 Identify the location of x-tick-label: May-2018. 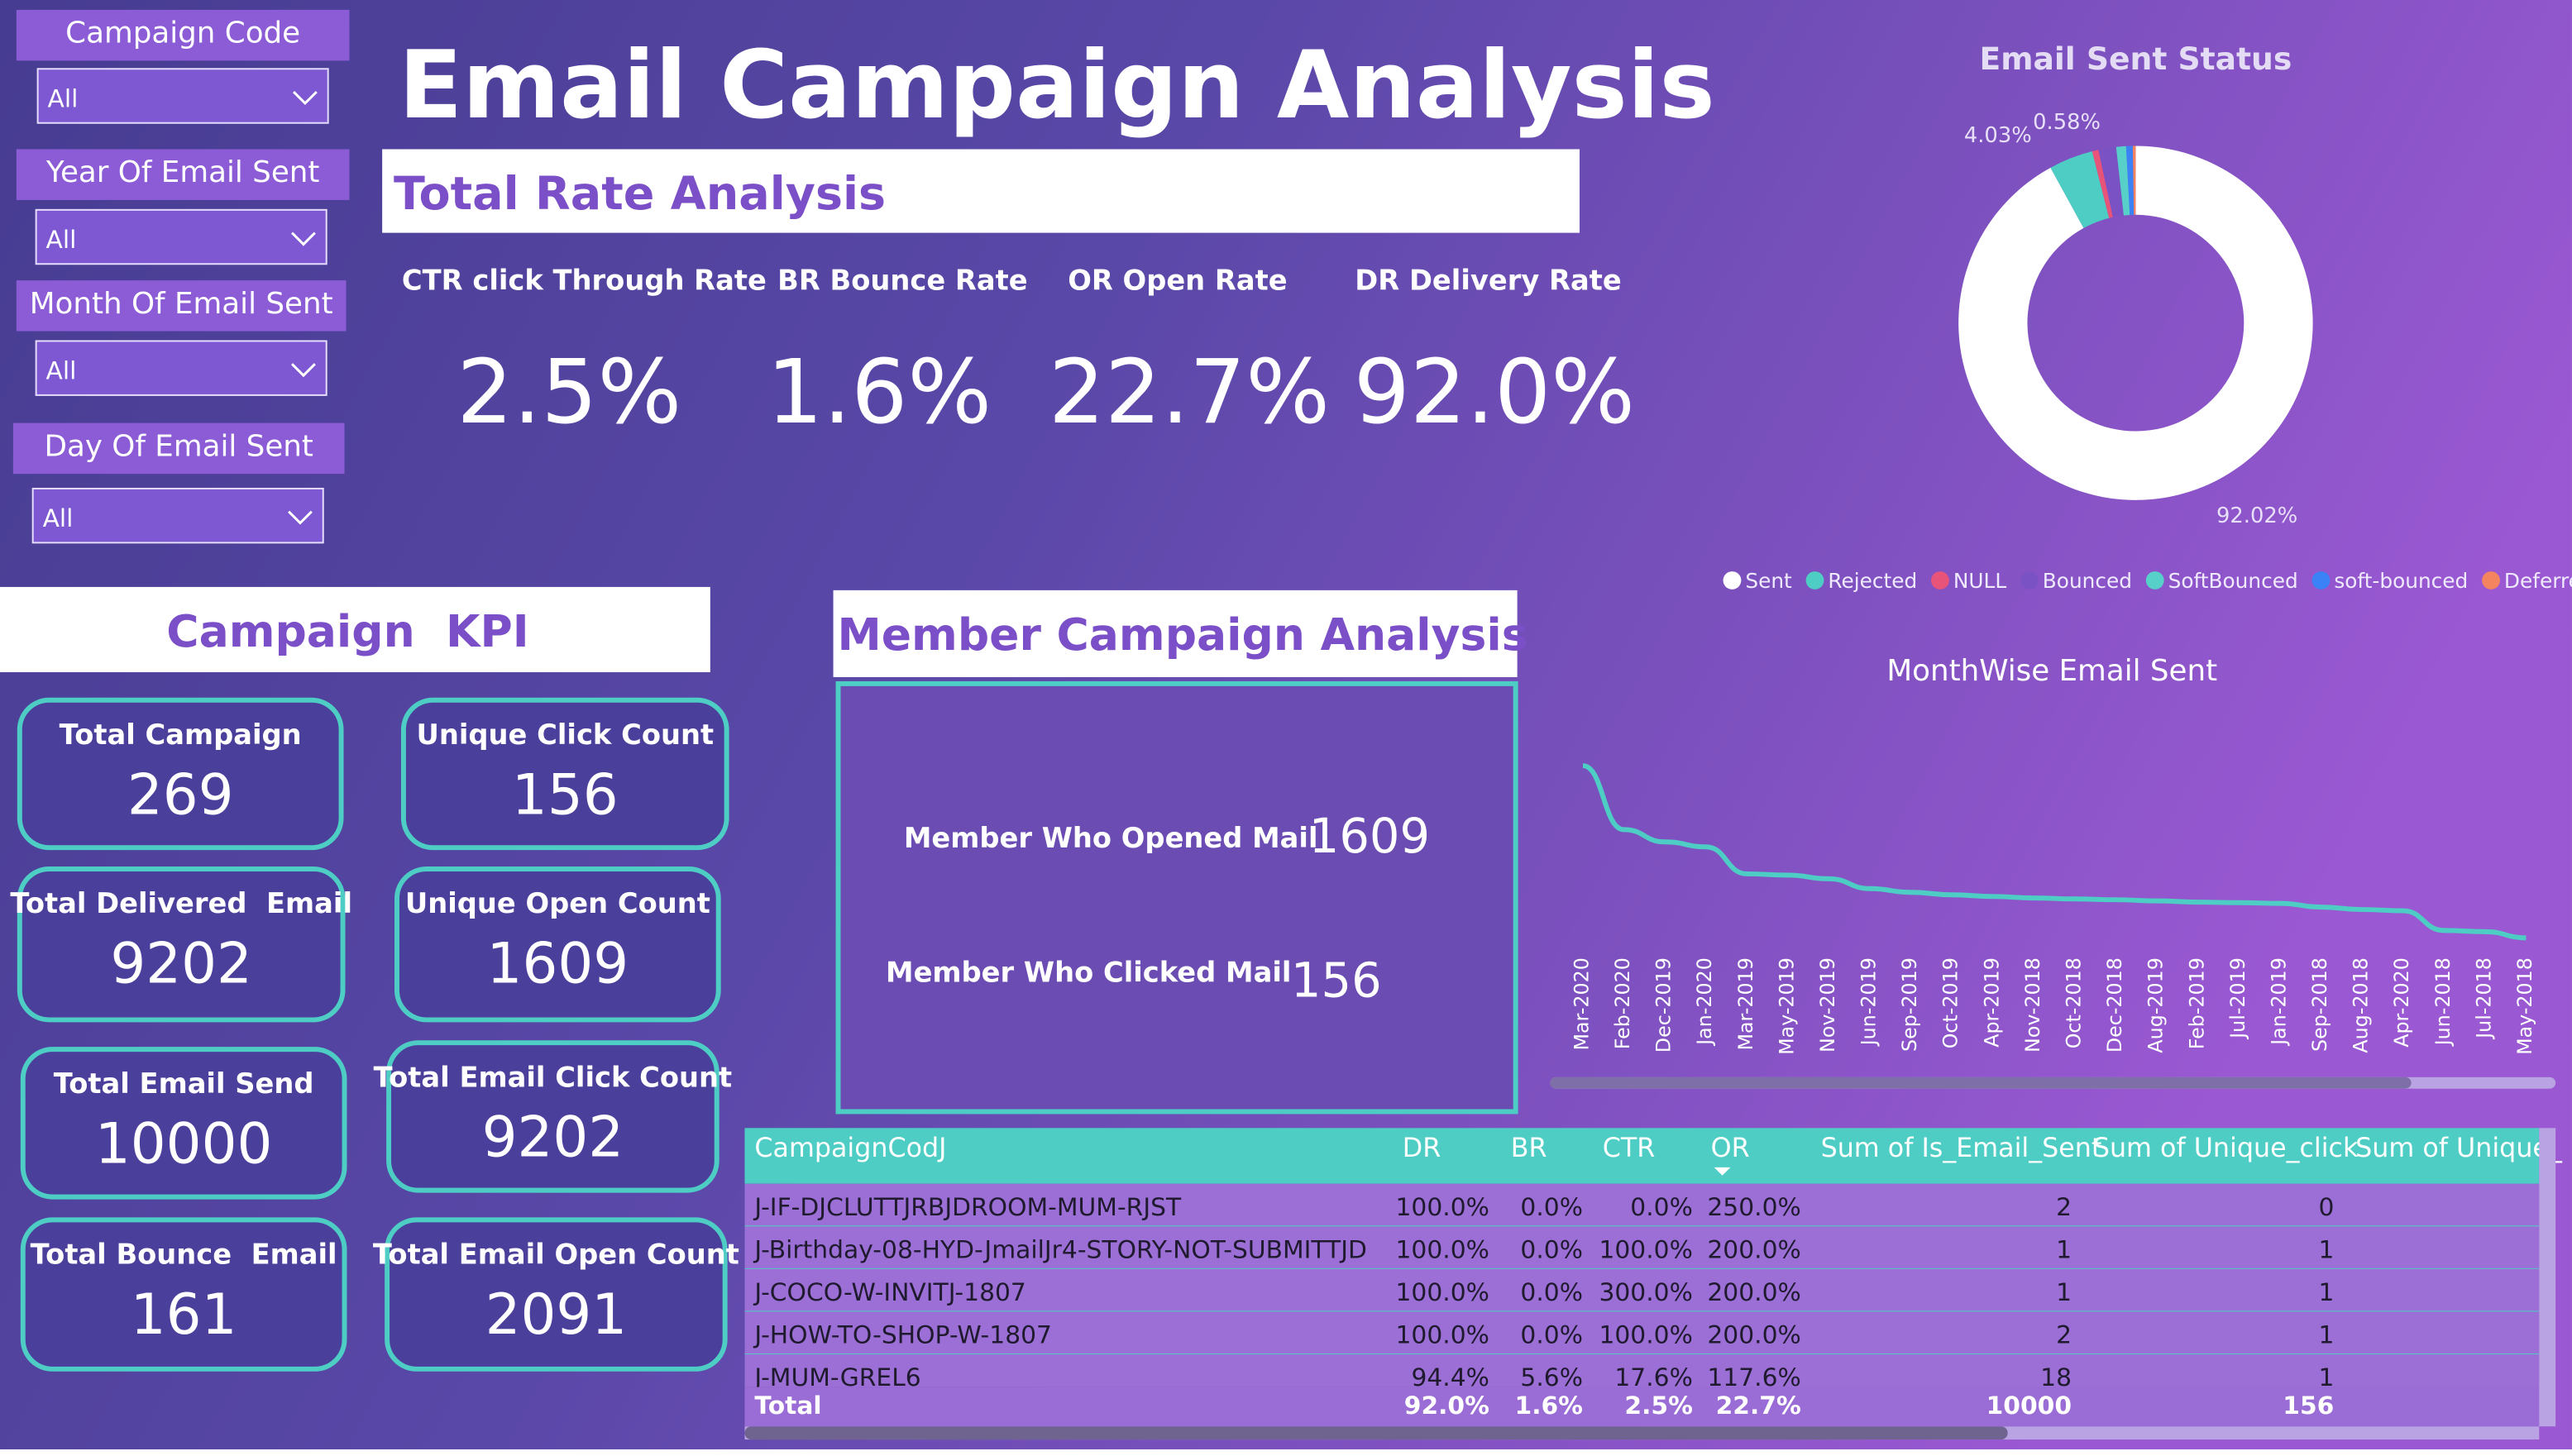
(2525, 1006).